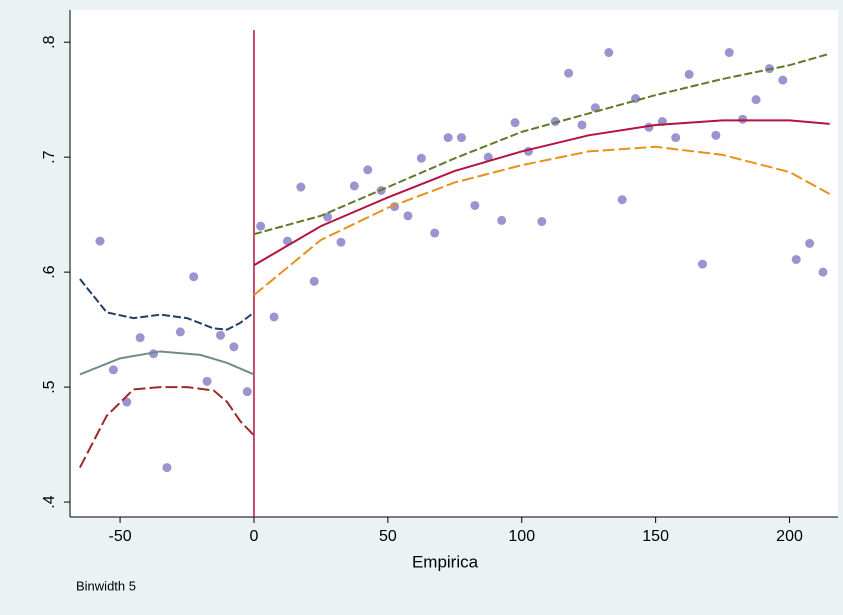 This screenshot has height=615, width=843. What do you see at coordinates (789, 536) in the screenshot?
I see `x-tick-label: 200` at bounding box center [789, 536].